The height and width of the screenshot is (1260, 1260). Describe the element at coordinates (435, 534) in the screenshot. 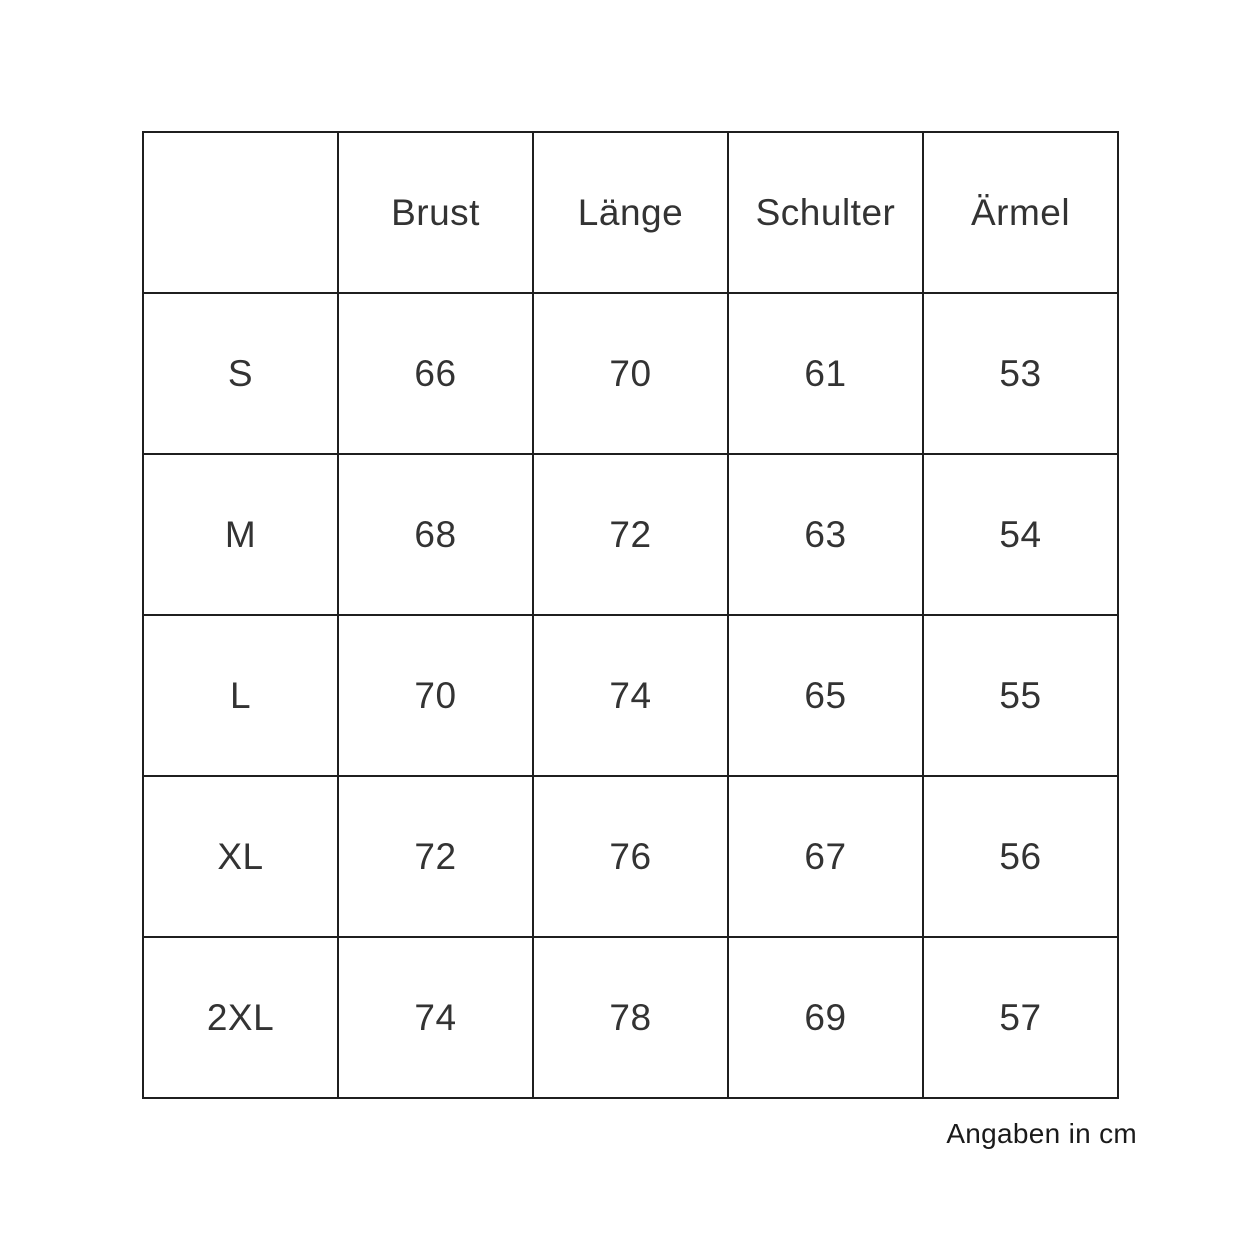

I see `measurement-cell: 68` at that location.